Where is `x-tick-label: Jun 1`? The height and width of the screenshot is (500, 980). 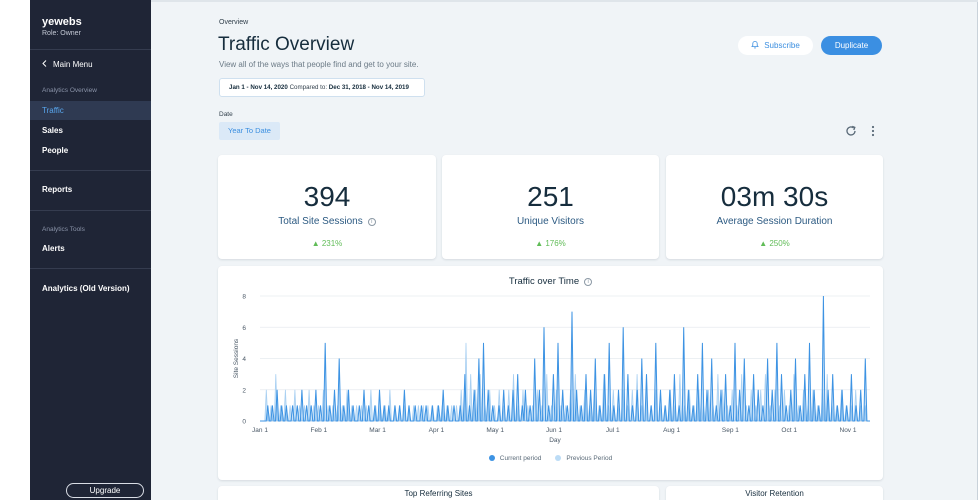 x-tick-label: Jun 1 is located at coordinates (554, 430).